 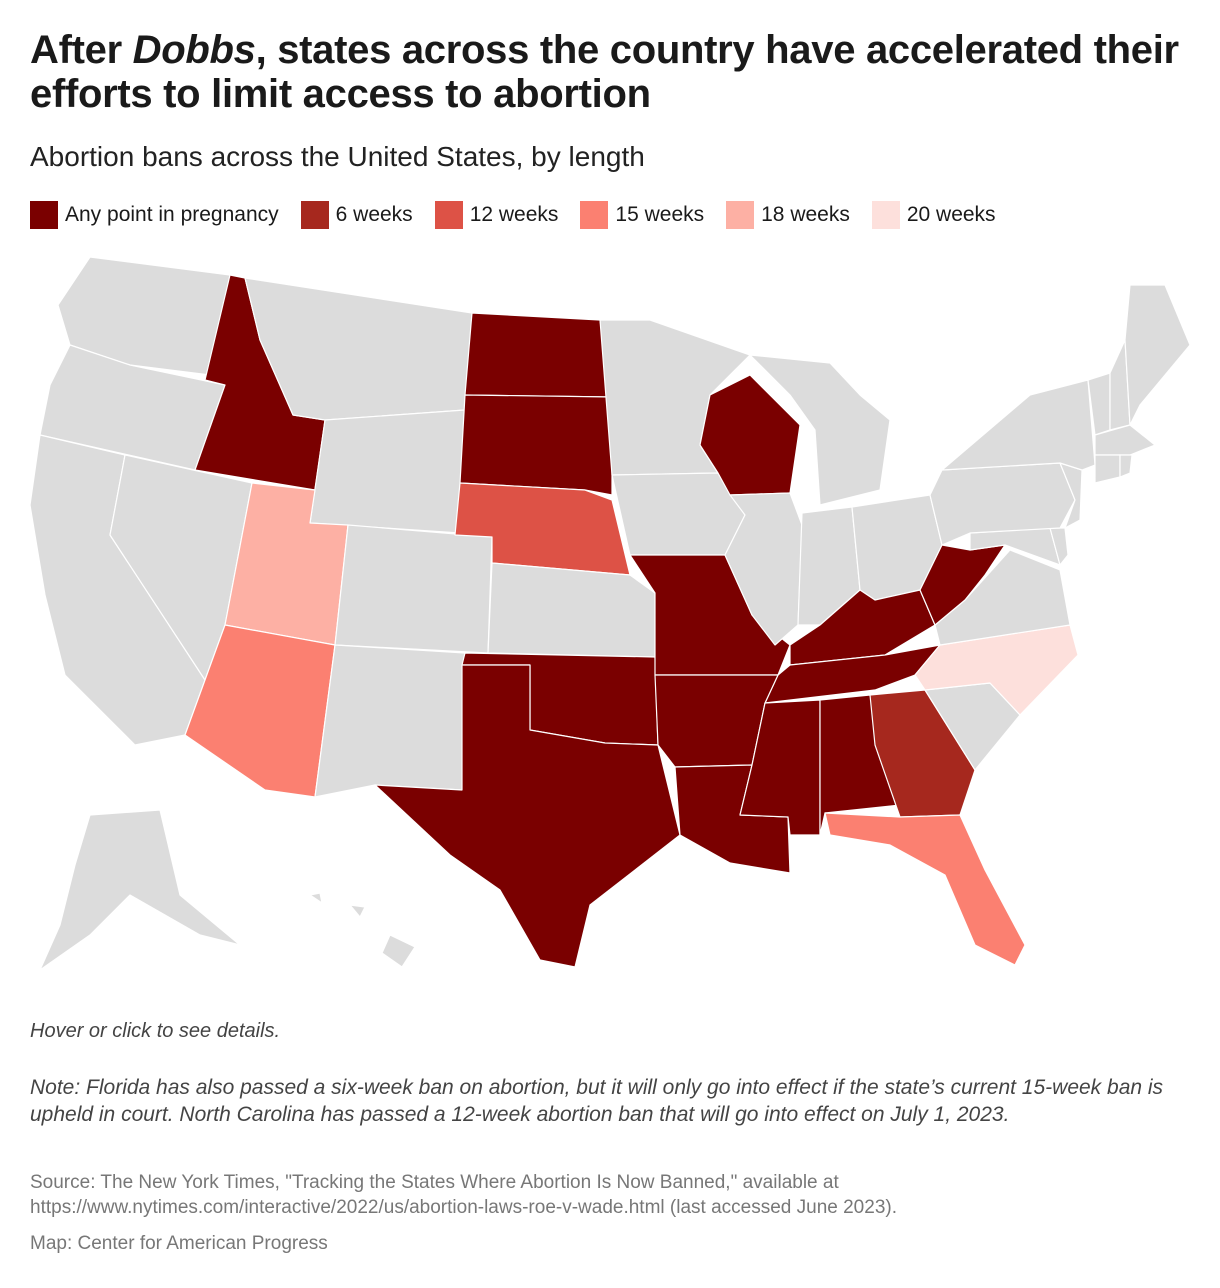 I want to click on legend-item-12-weeks: 12 weeks, so click(x=496, y=215).